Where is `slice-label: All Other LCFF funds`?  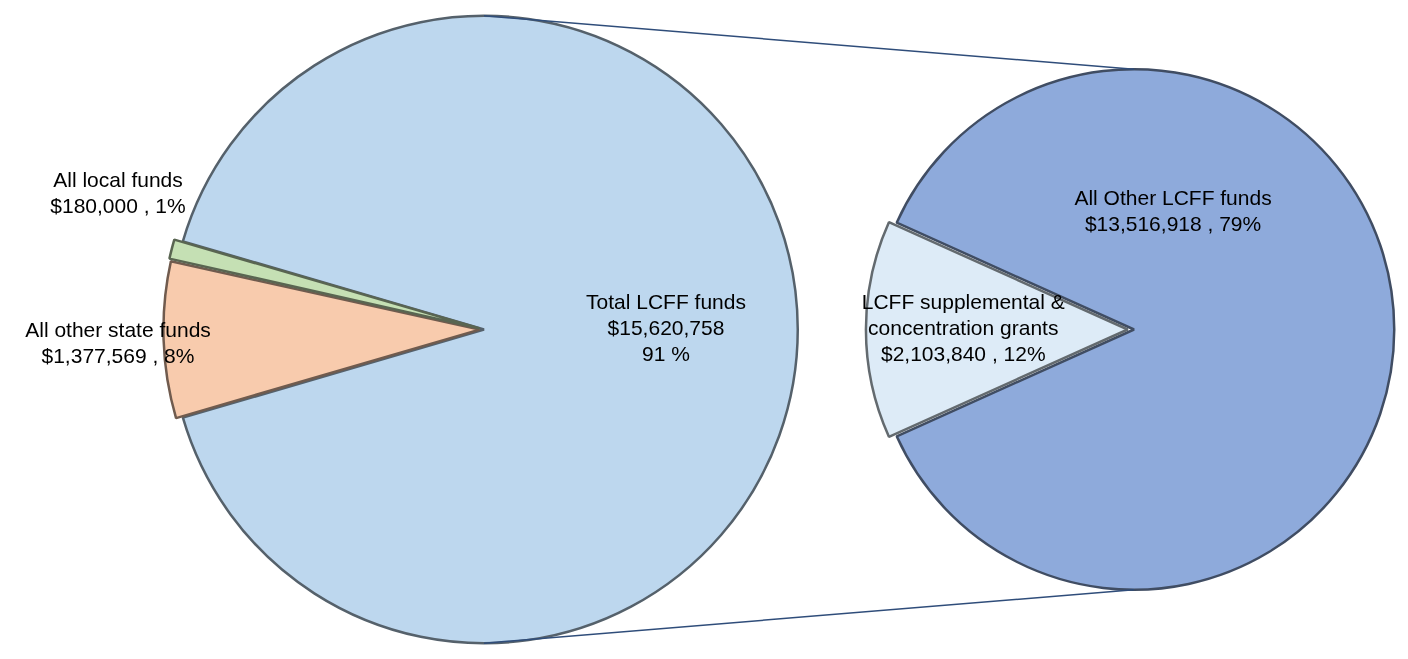
slice-label: All Other LCFF funds is located at coordinates (1173, 198).